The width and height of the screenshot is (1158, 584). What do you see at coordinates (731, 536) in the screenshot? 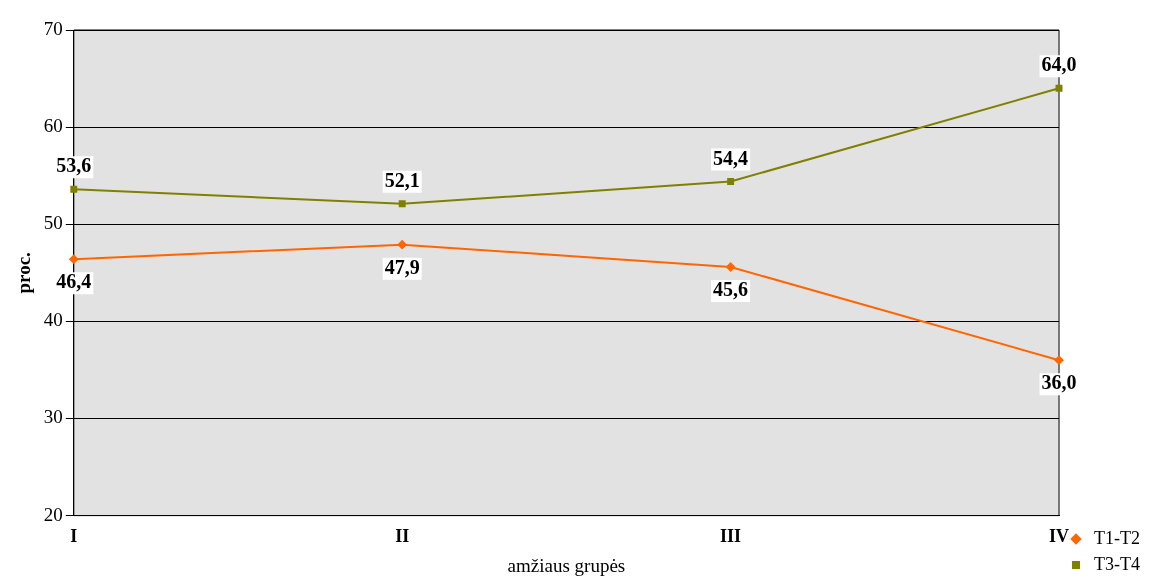
I see `x-tick-label: III` at bounding box center [731, 536].